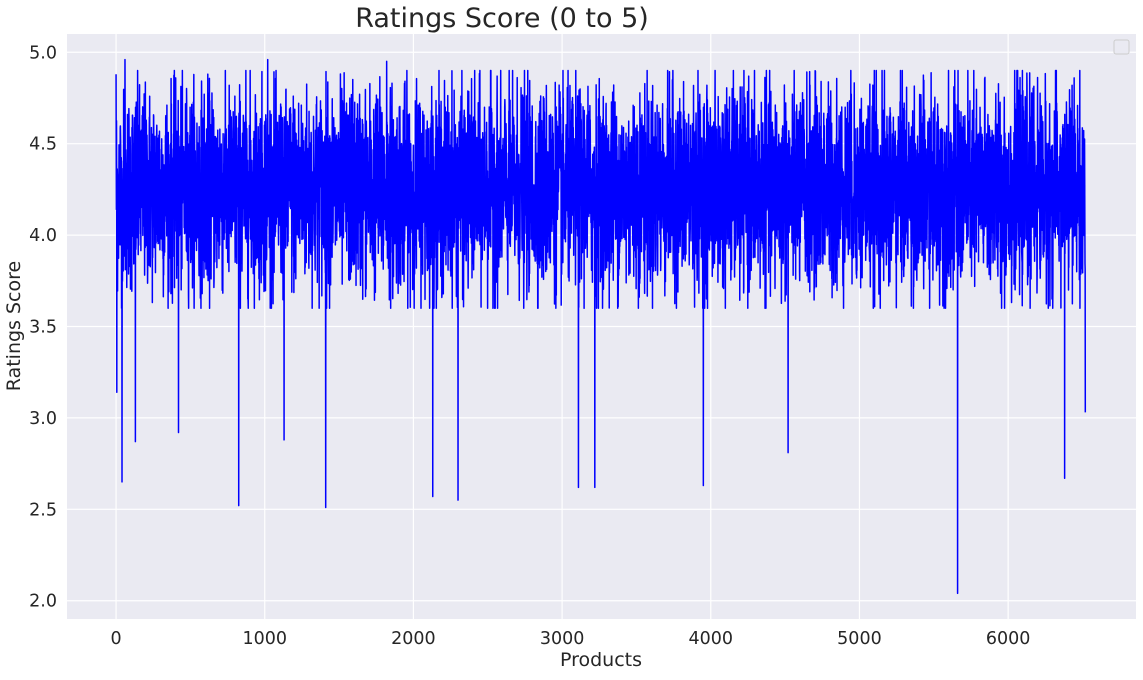  Describe the element at coordinates (1008, 639) in the screenshot. I see `x-tick-label: 6000` at that location.